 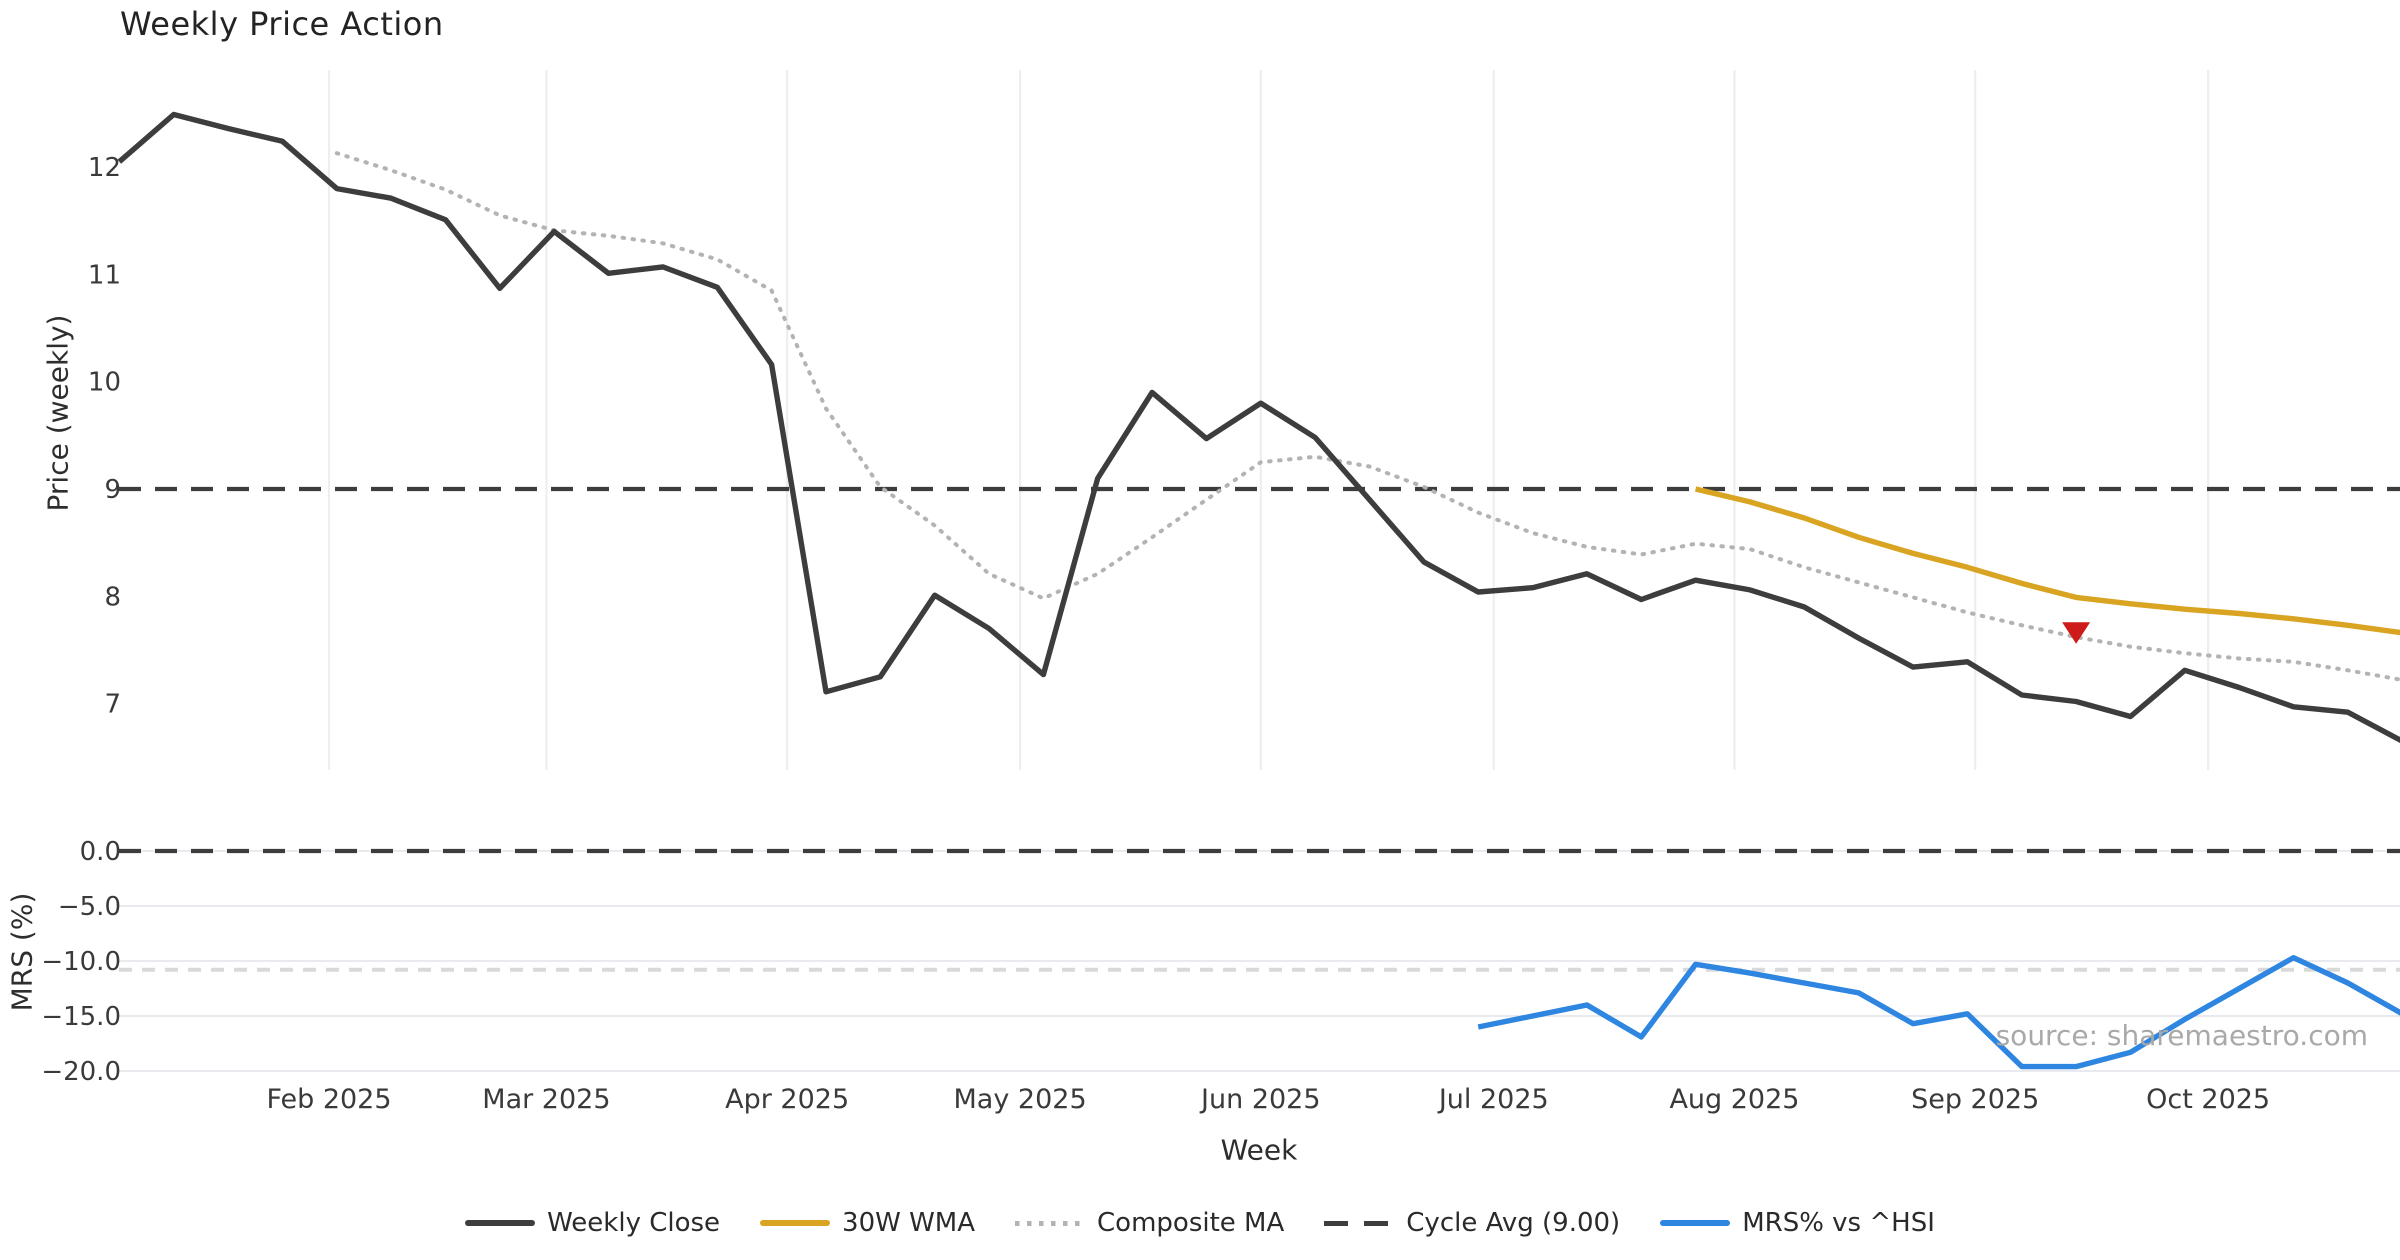 I want to click on mrs-tick-label: −20.0, so click(x=81, y=1072).